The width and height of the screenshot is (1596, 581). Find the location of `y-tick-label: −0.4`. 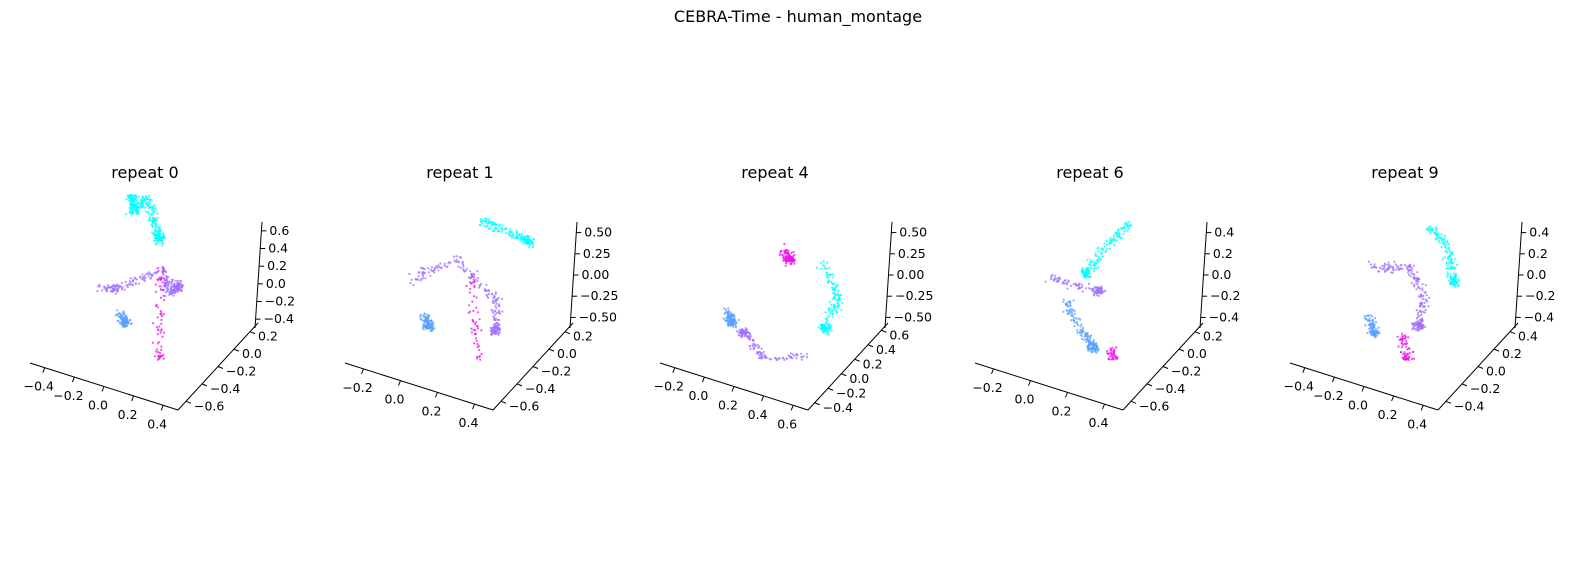

y-tick-label: −0.4 is located at coordinates (540, 388).